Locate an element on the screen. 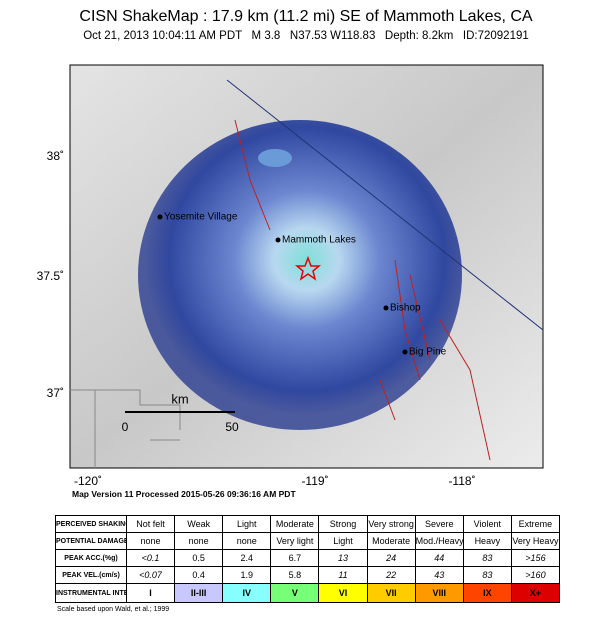 The height and width of the screenshot is (644, 612). table-cell: >160 is located at coordinates (535, 575).